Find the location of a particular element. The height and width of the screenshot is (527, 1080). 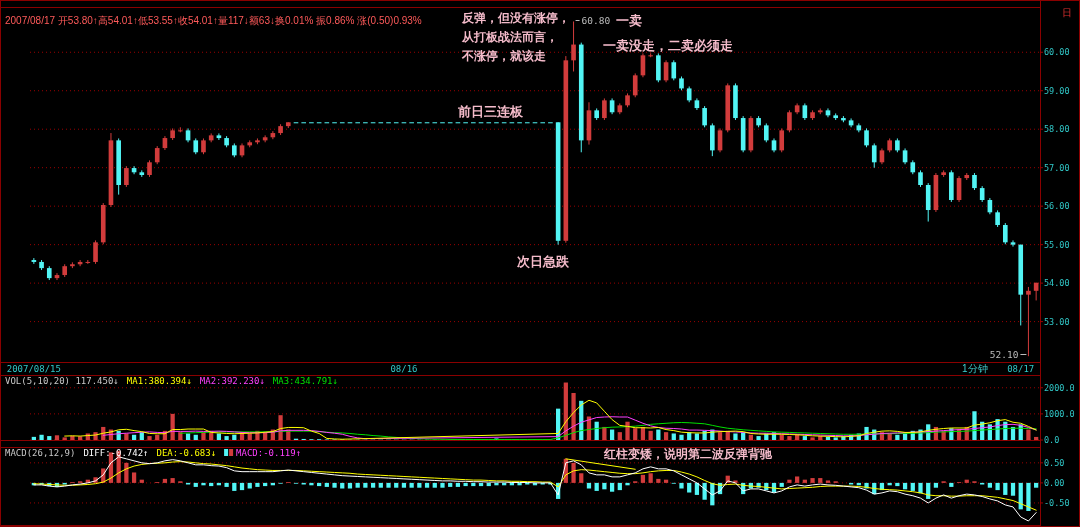

y-tick-label: 58.00 is located at coordinates (1057, 129).